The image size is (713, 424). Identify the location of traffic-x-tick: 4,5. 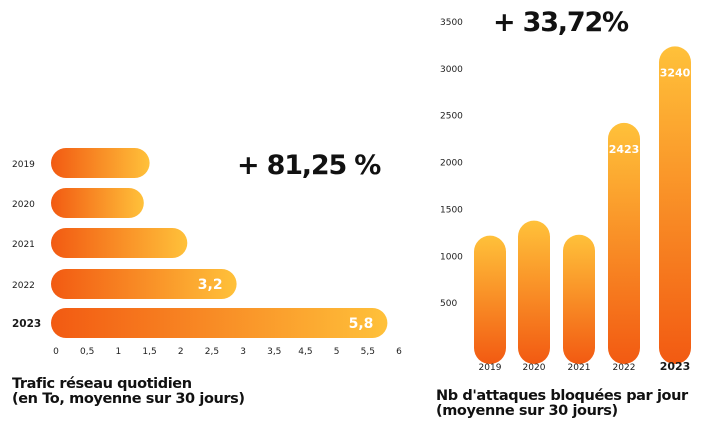
(305, 352).